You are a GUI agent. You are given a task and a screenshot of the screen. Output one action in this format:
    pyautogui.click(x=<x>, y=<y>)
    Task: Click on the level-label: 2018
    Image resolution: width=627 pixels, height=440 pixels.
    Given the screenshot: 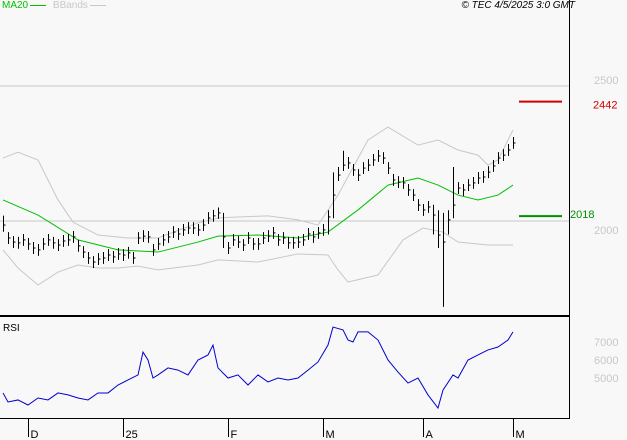 What is the action you would take?
    pyautogui.click(x=582, y=215)
    